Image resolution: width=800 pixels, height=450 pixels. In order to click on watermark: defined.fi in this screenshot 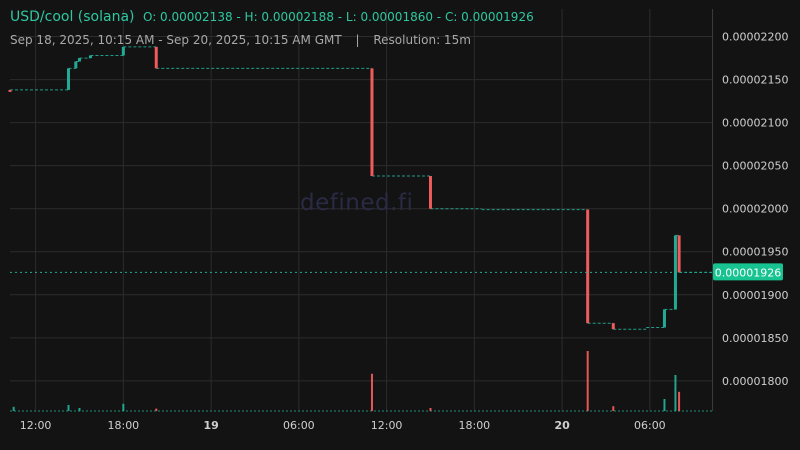, I will do `click(357, 203)`.